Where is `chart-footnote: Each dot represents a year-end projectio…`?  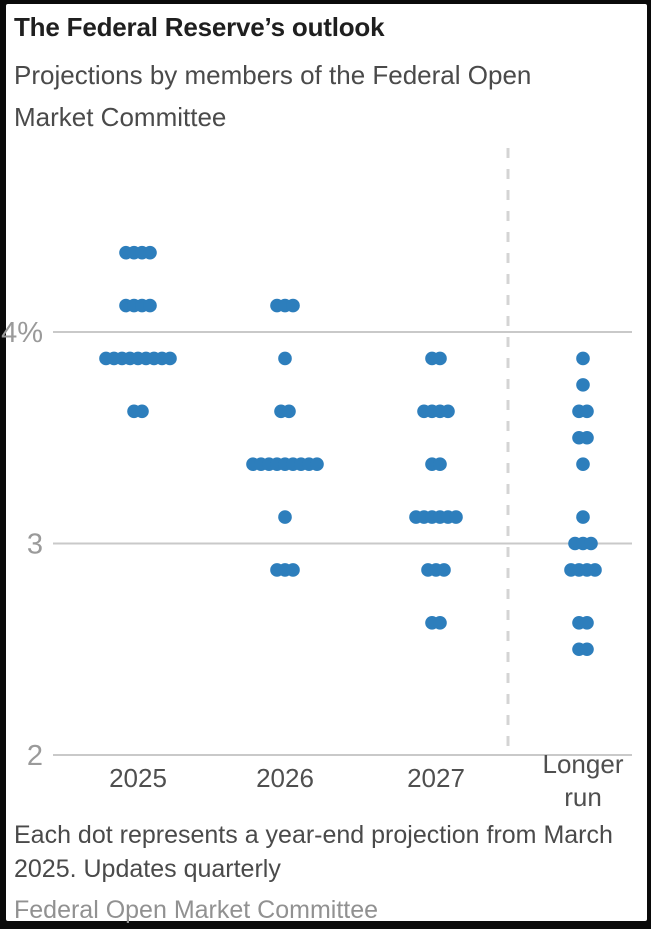 chart-footnote: Each dot represents a year-end projectio… is located at coordinates (313, 852).